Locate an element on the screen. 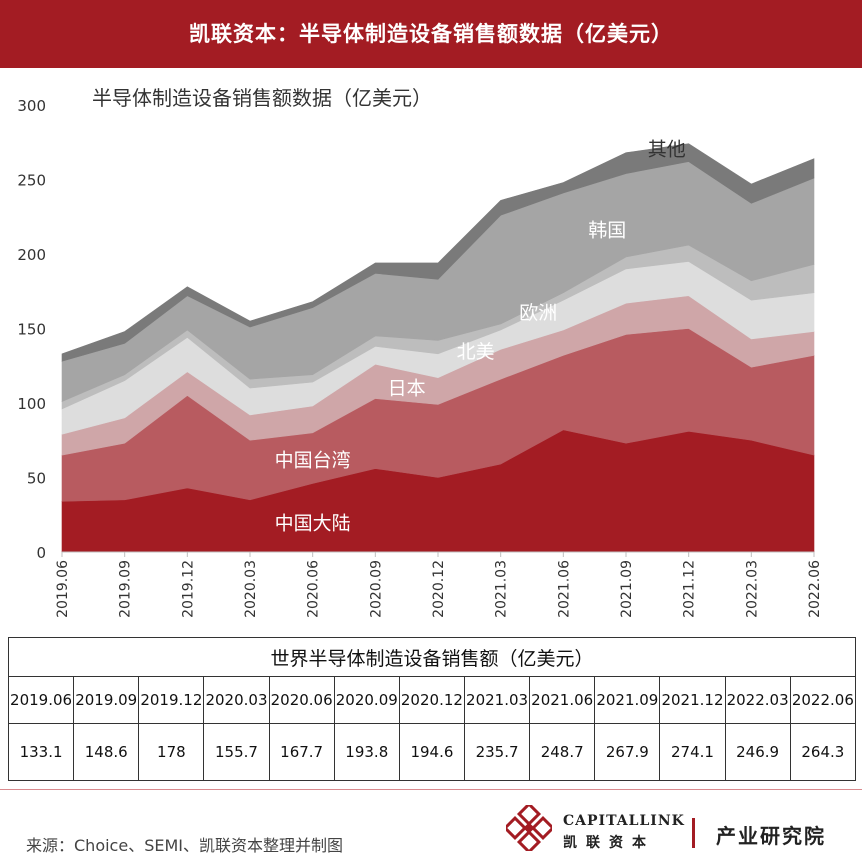  x-tick-label: 2021.09 is located at coordinates (627, 589).